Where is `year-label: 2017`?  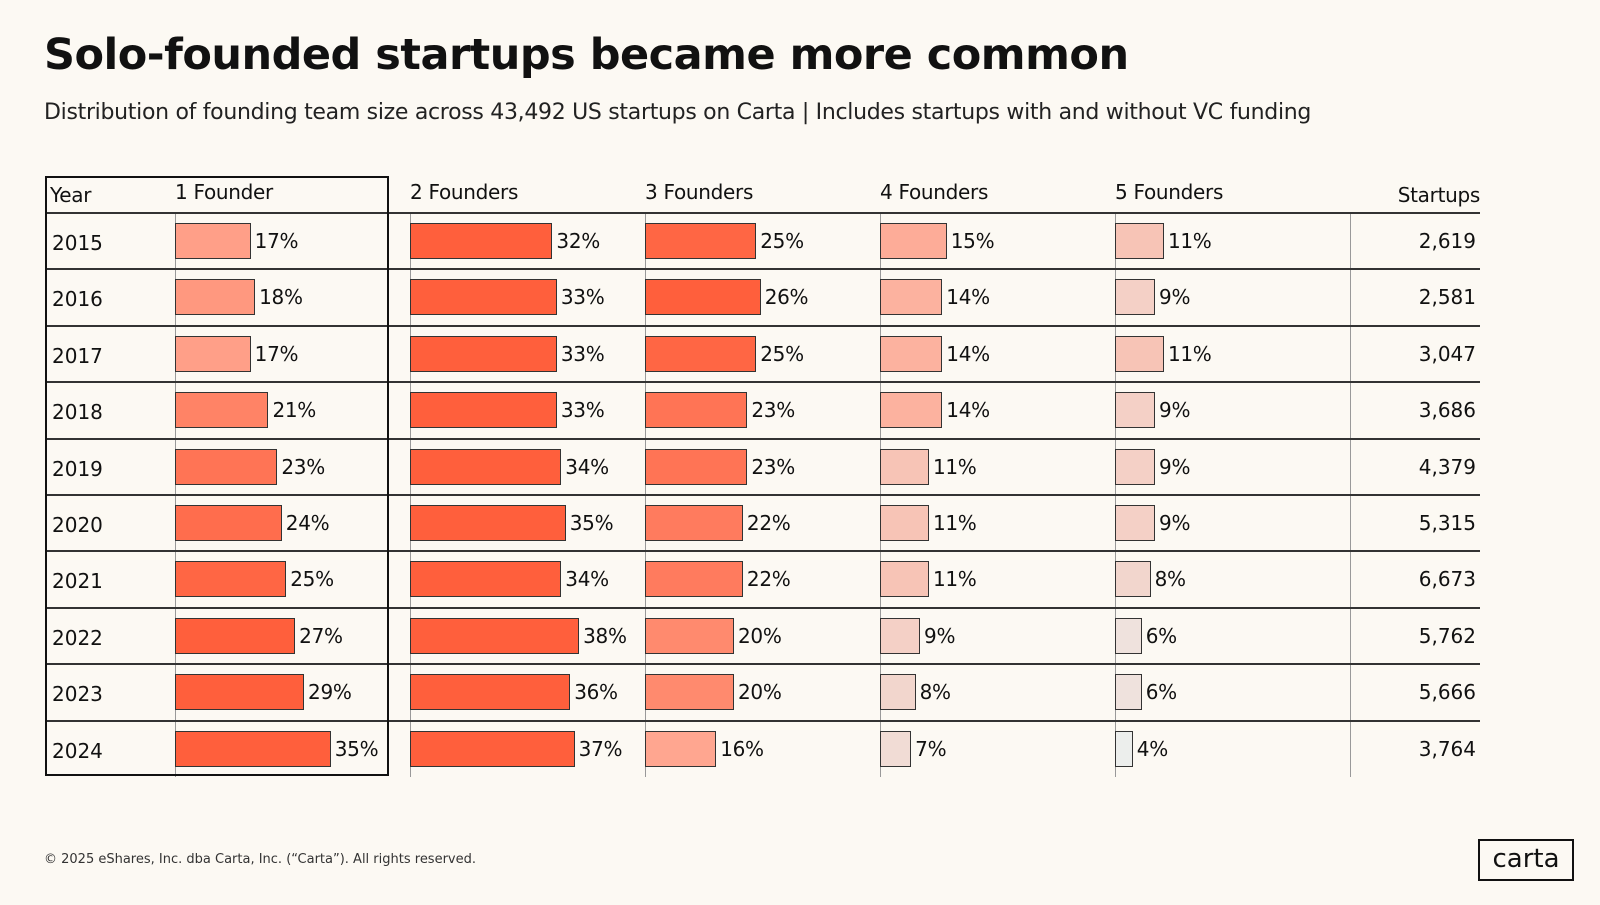
year-label: 2017 is located at coordinates (77, 355).